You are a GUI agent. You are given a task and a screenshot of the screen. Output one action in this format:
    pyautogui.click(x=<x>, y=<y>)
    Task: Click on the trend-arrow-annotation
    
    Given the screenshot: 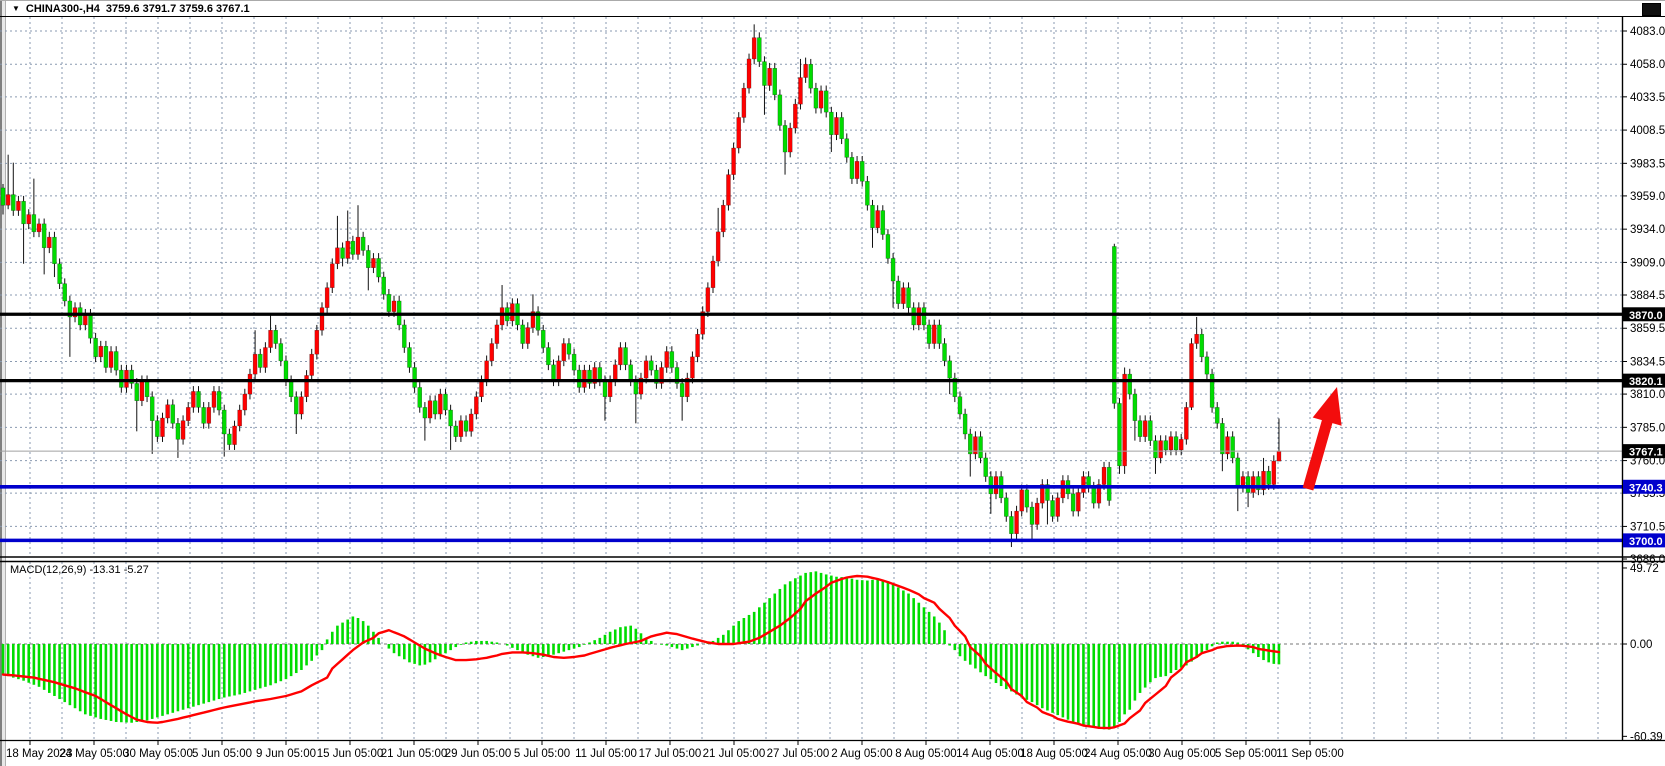 What is the action you would take?
    pyautogui.click(x=1322, y=439)
    